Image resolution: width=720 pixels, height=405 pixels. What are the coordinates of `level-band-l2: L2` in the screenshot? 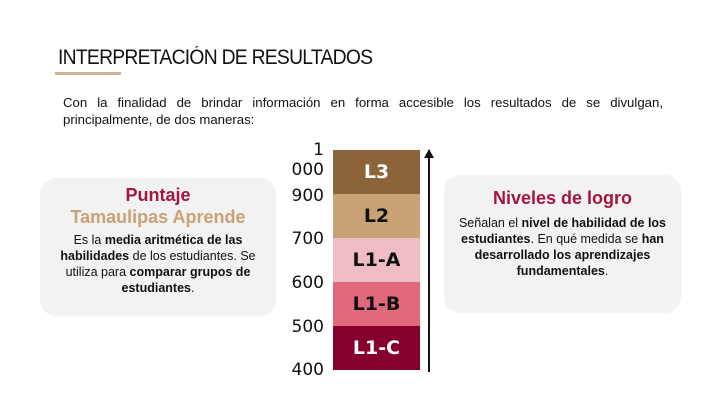 It's located at (376, 216).